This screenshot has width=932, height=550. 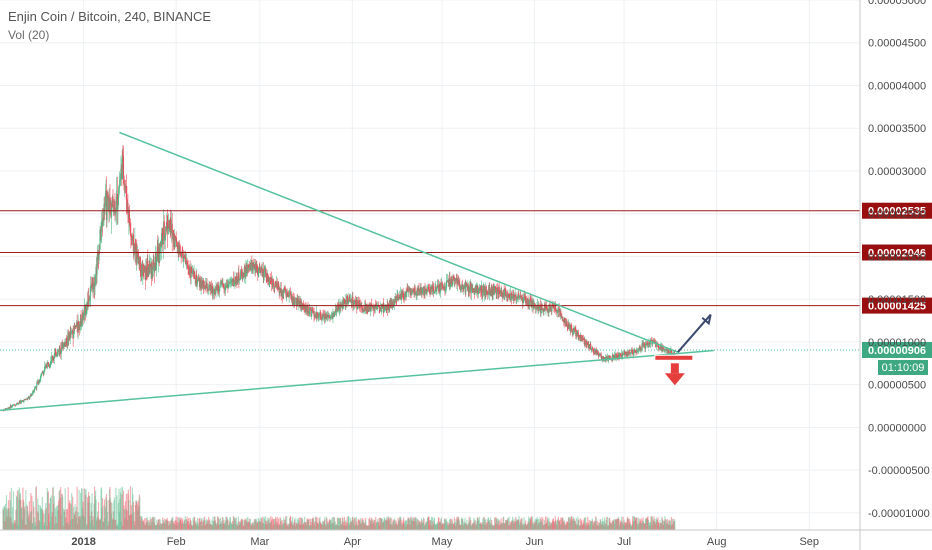 I want to click on breakdown-marker, so click(x=674, y=357).